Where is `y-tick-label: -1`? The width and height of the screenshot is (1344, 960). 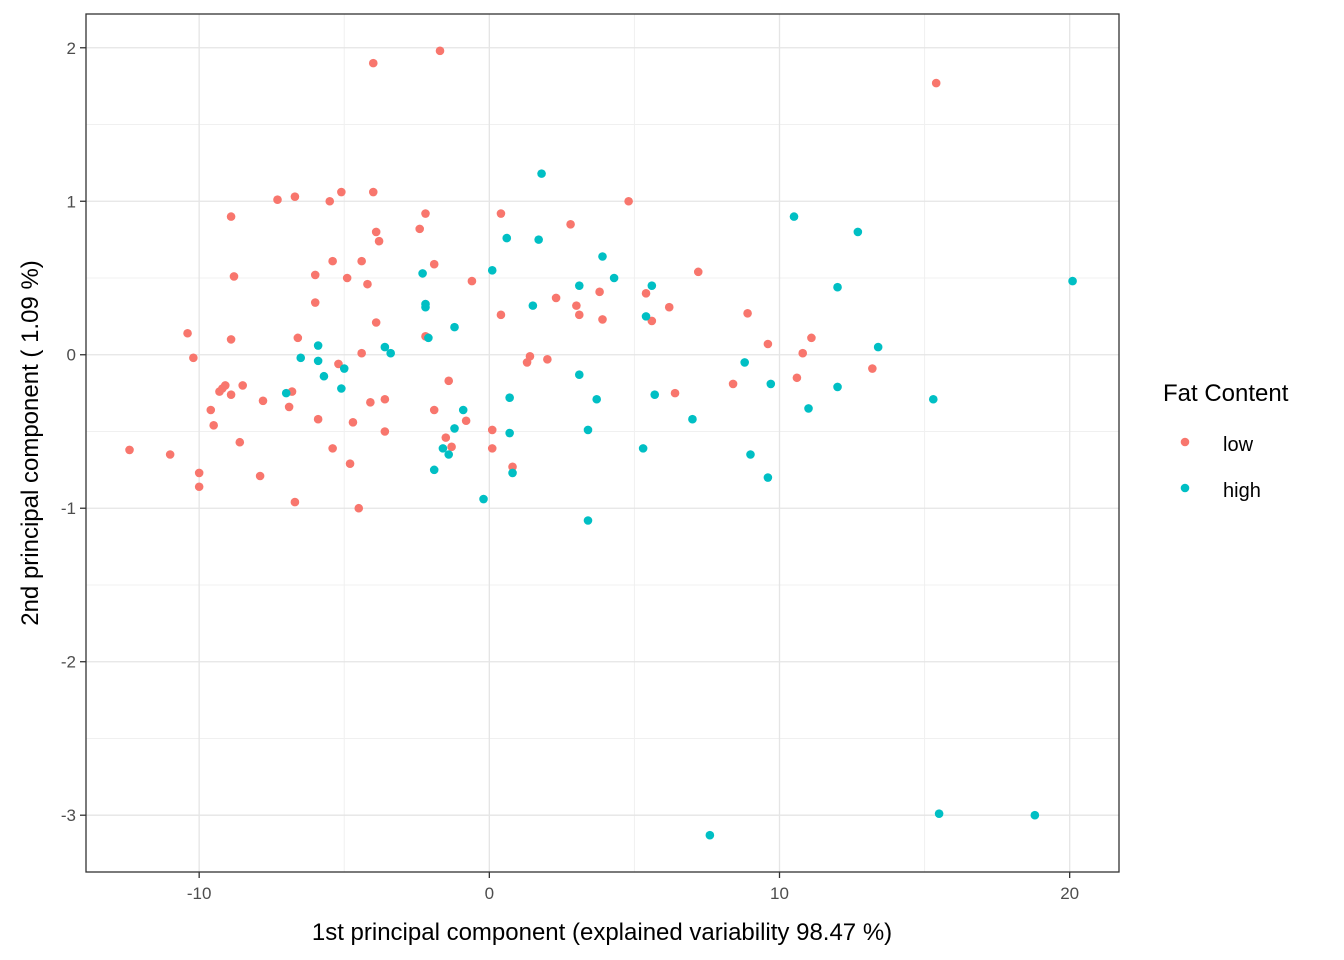
y-tick-label: -1 is located at coordinates (68, 508).